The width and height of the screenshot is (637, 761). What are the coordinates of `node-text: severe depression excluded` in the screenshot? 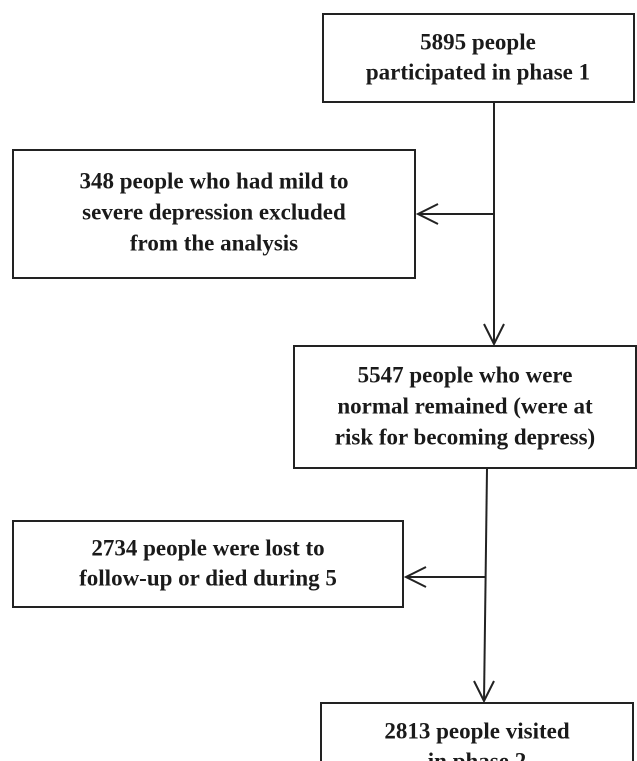 It's located at (214, 211).